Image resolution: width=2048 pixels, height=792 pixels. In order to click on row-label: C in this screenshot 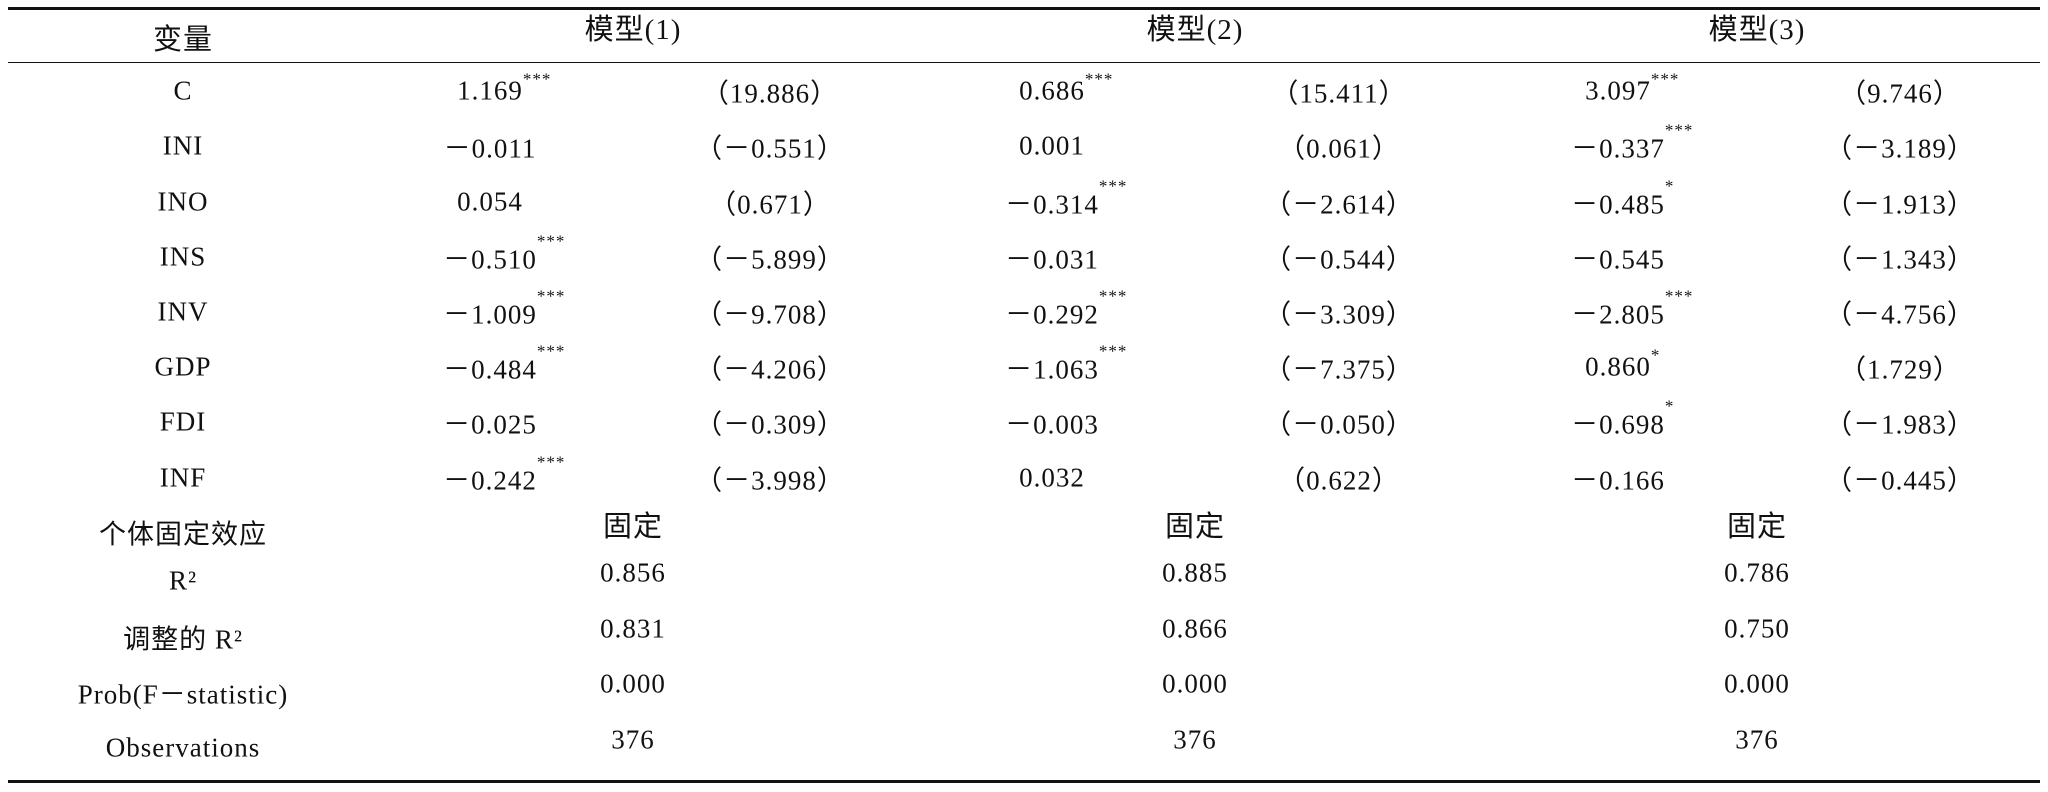, I will do `click(183, 90)`.